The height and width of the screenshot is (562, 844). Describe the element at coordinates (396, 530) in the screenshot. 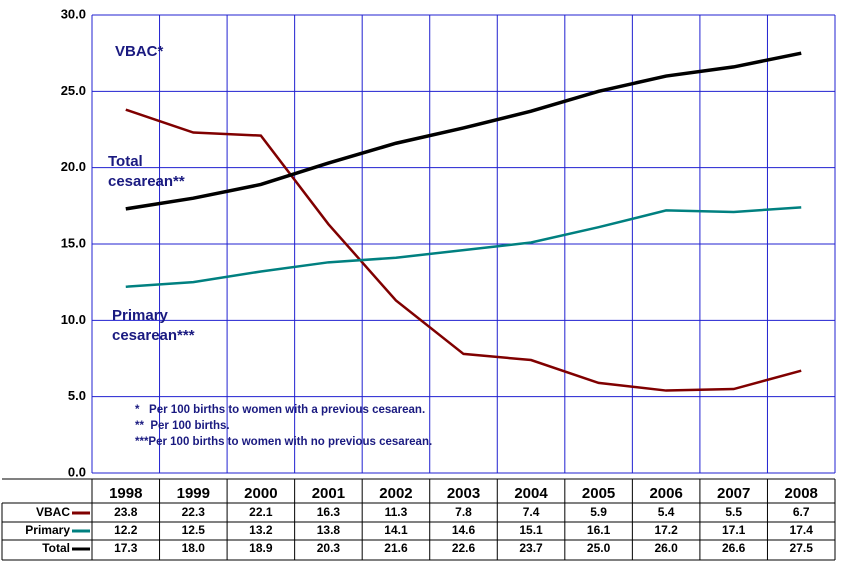

I see `table-value: 14.1` at that location.